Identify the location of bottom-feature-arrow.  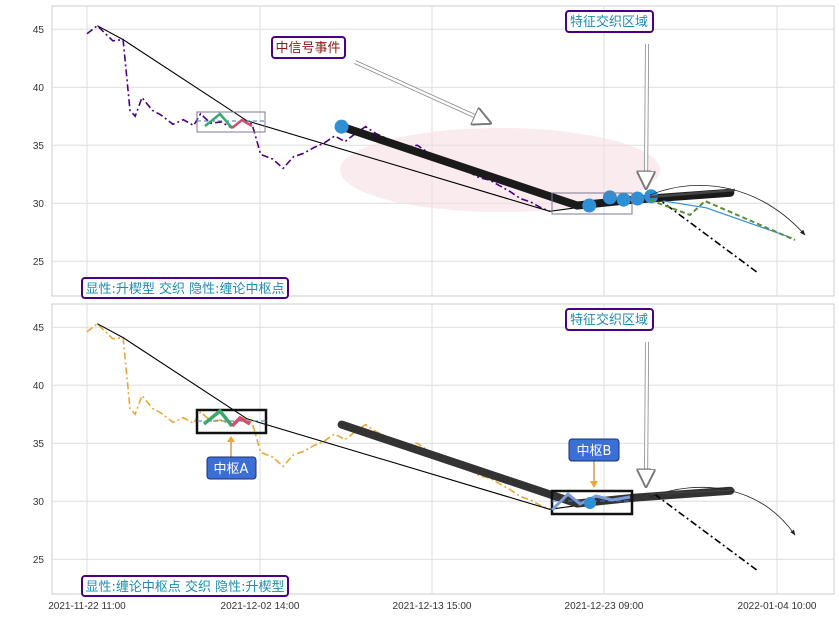
(646, 413).